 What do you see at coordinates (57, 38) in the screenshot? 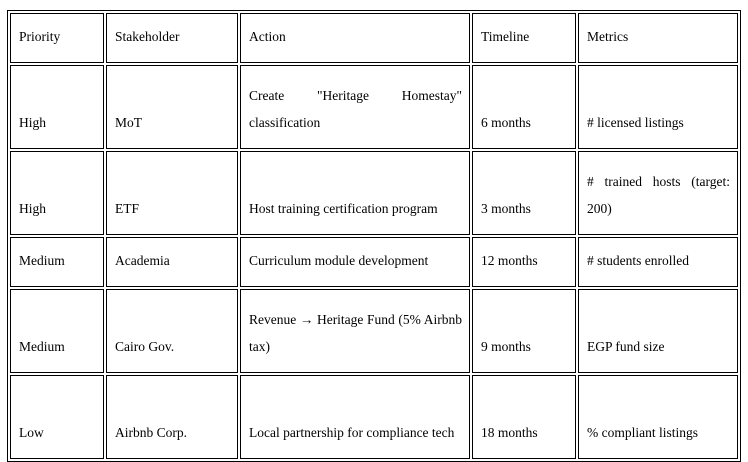
I see `column-header-priority: Priority` at bounding box center [57, 38].